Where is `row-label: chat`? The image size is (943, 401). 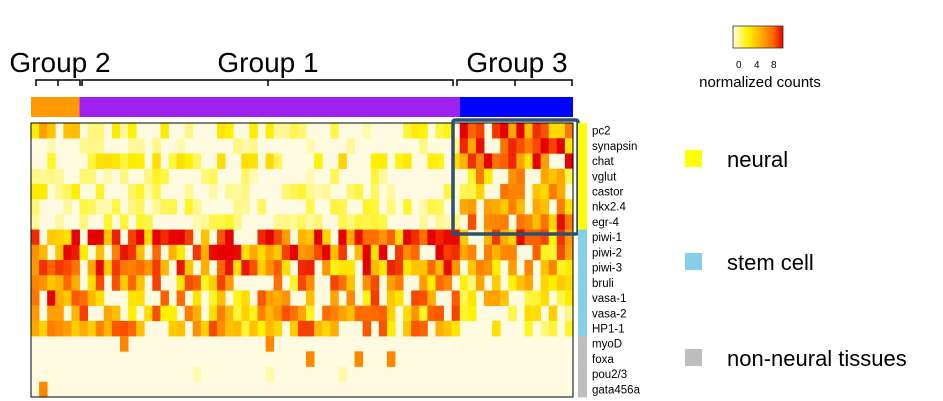 row-label: chat is located at coordinates (603, 162).